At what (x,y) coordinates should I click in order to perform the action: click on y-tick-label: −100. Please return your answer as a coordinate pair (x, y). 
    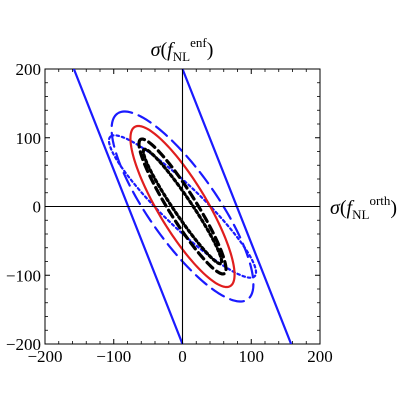
    Looking at the image, I should click on (23, 275).